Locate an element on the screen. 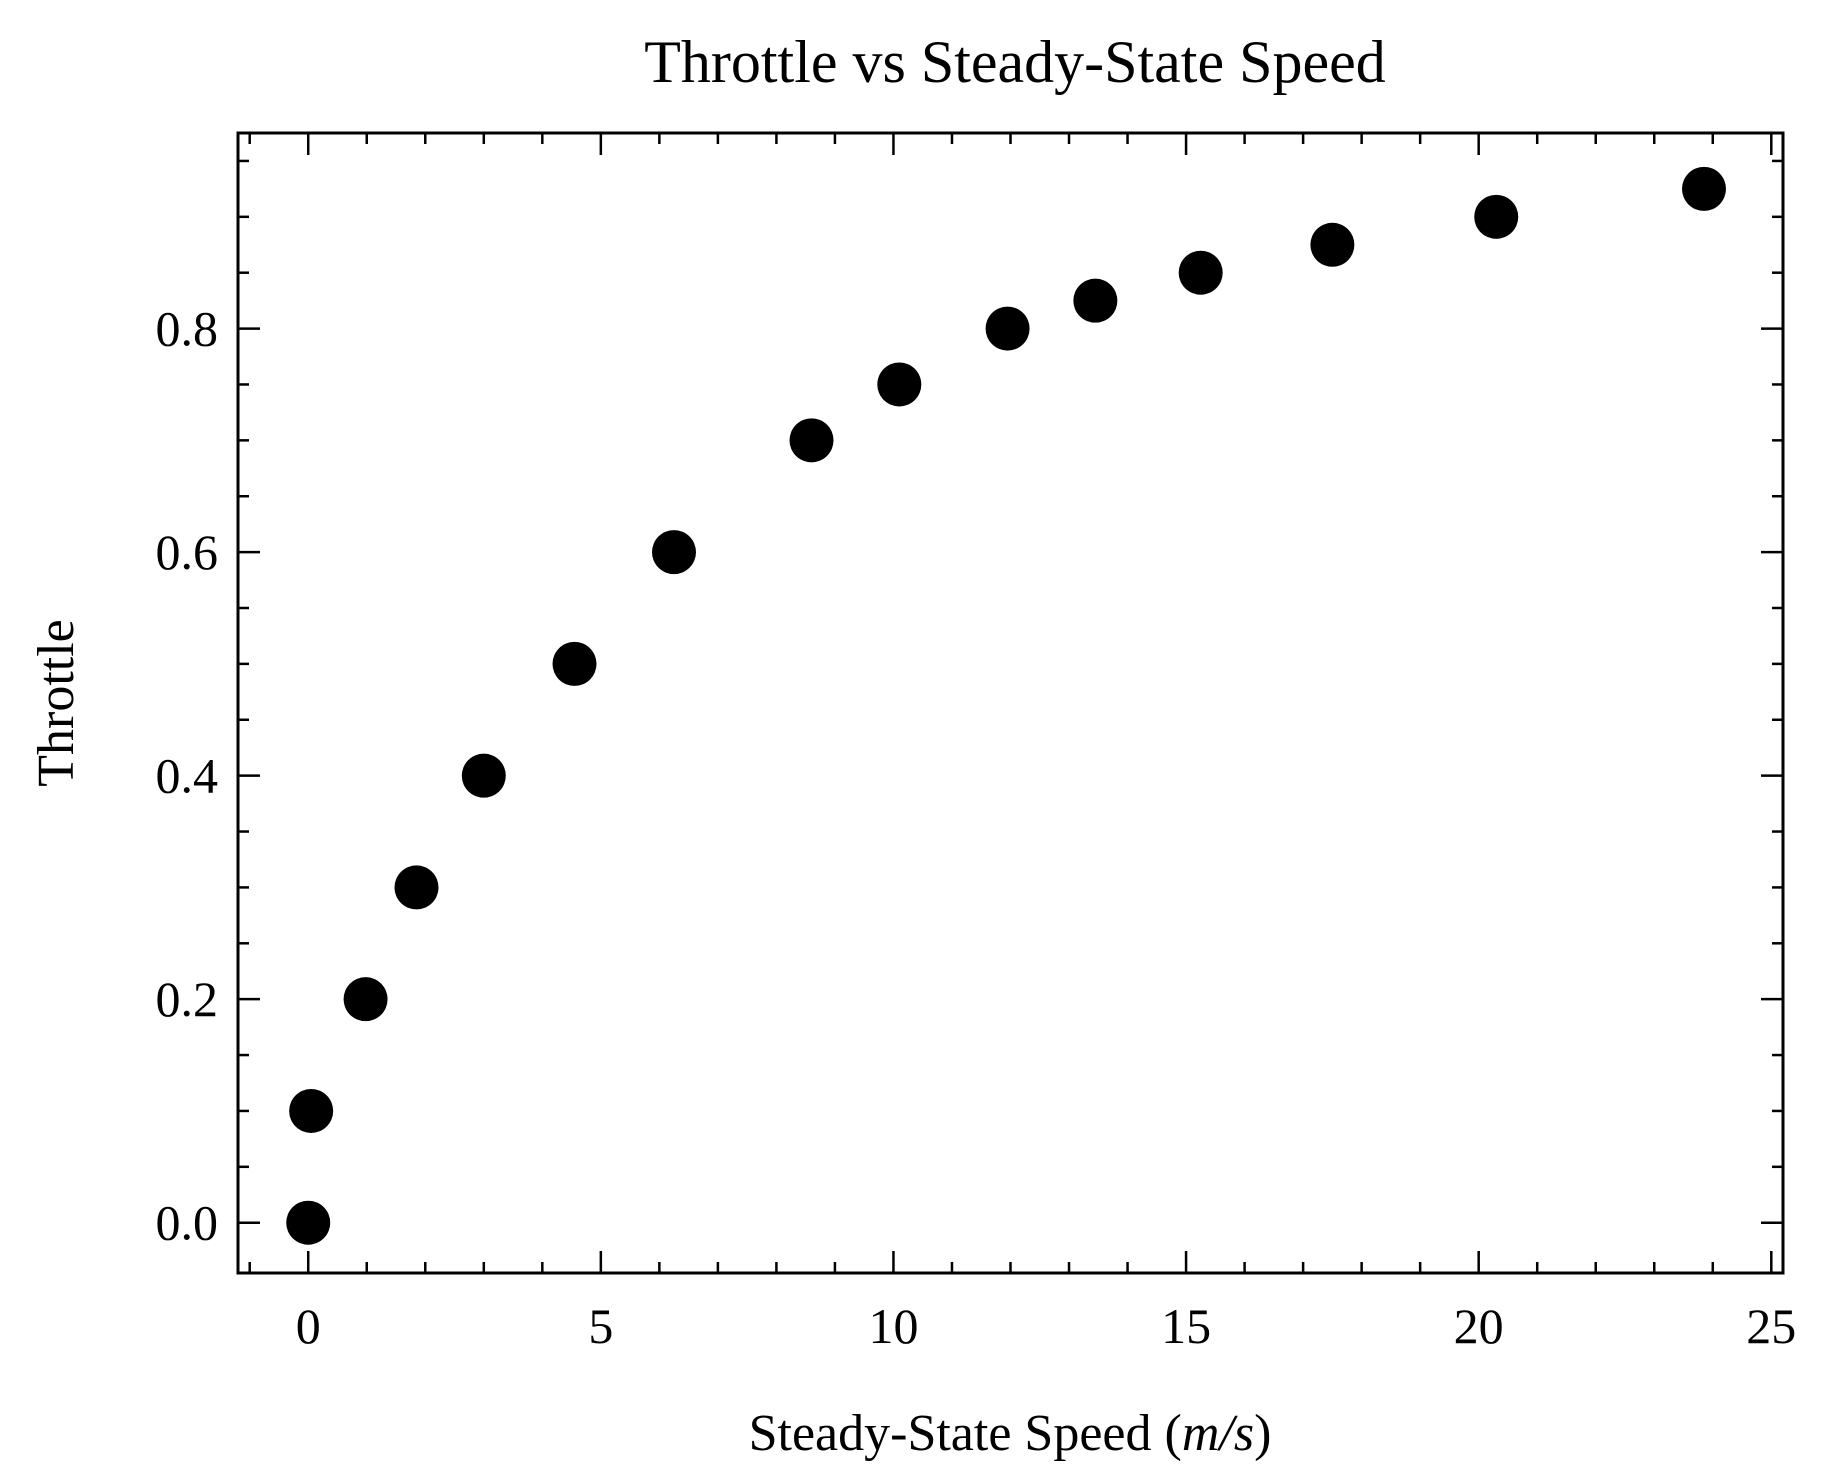 The height and width of the screenshot is (1484, 1828). chart-title: Throttle vs Steady-State Speed is located at coordinates (1015, 62).